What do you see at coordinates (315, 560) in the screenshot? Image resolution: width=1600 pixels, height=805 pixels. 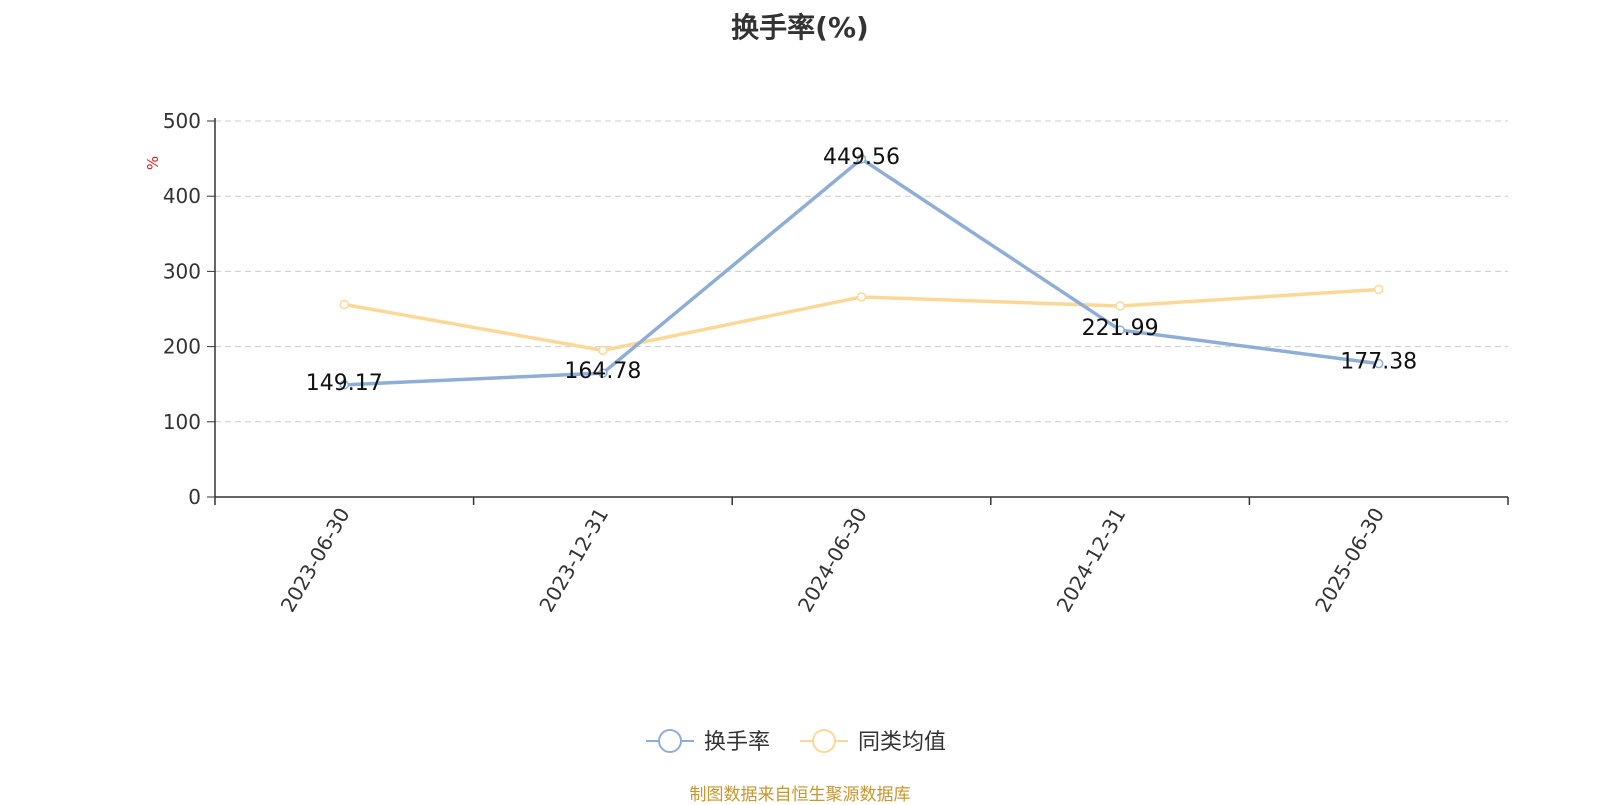 I see `x-tick-label: 2023-06-30` at bounding box center [315, 560].